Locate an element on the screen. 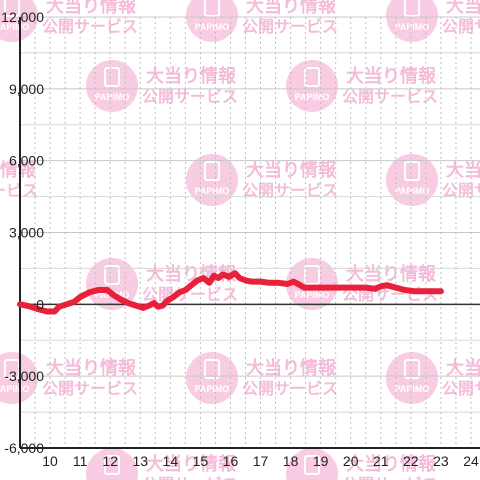  series-layer is located at coordinates (230, 292).